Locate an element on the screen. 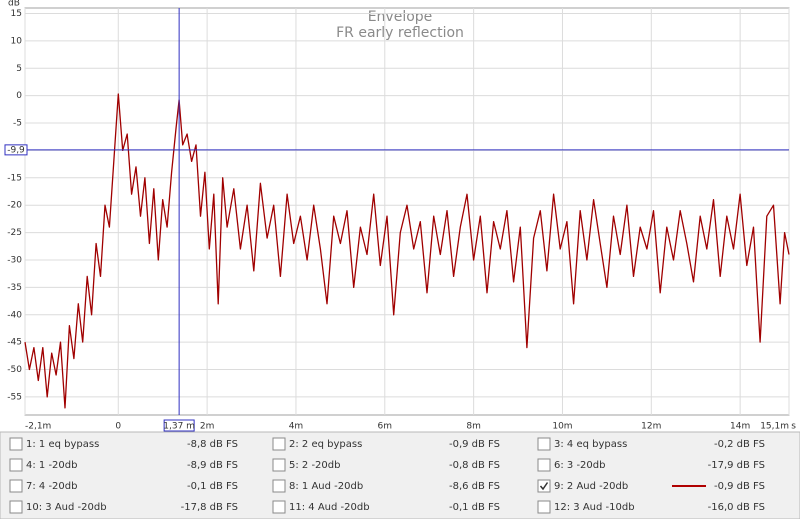  y-tick-label: 10 is located at coordinates (17, 41).